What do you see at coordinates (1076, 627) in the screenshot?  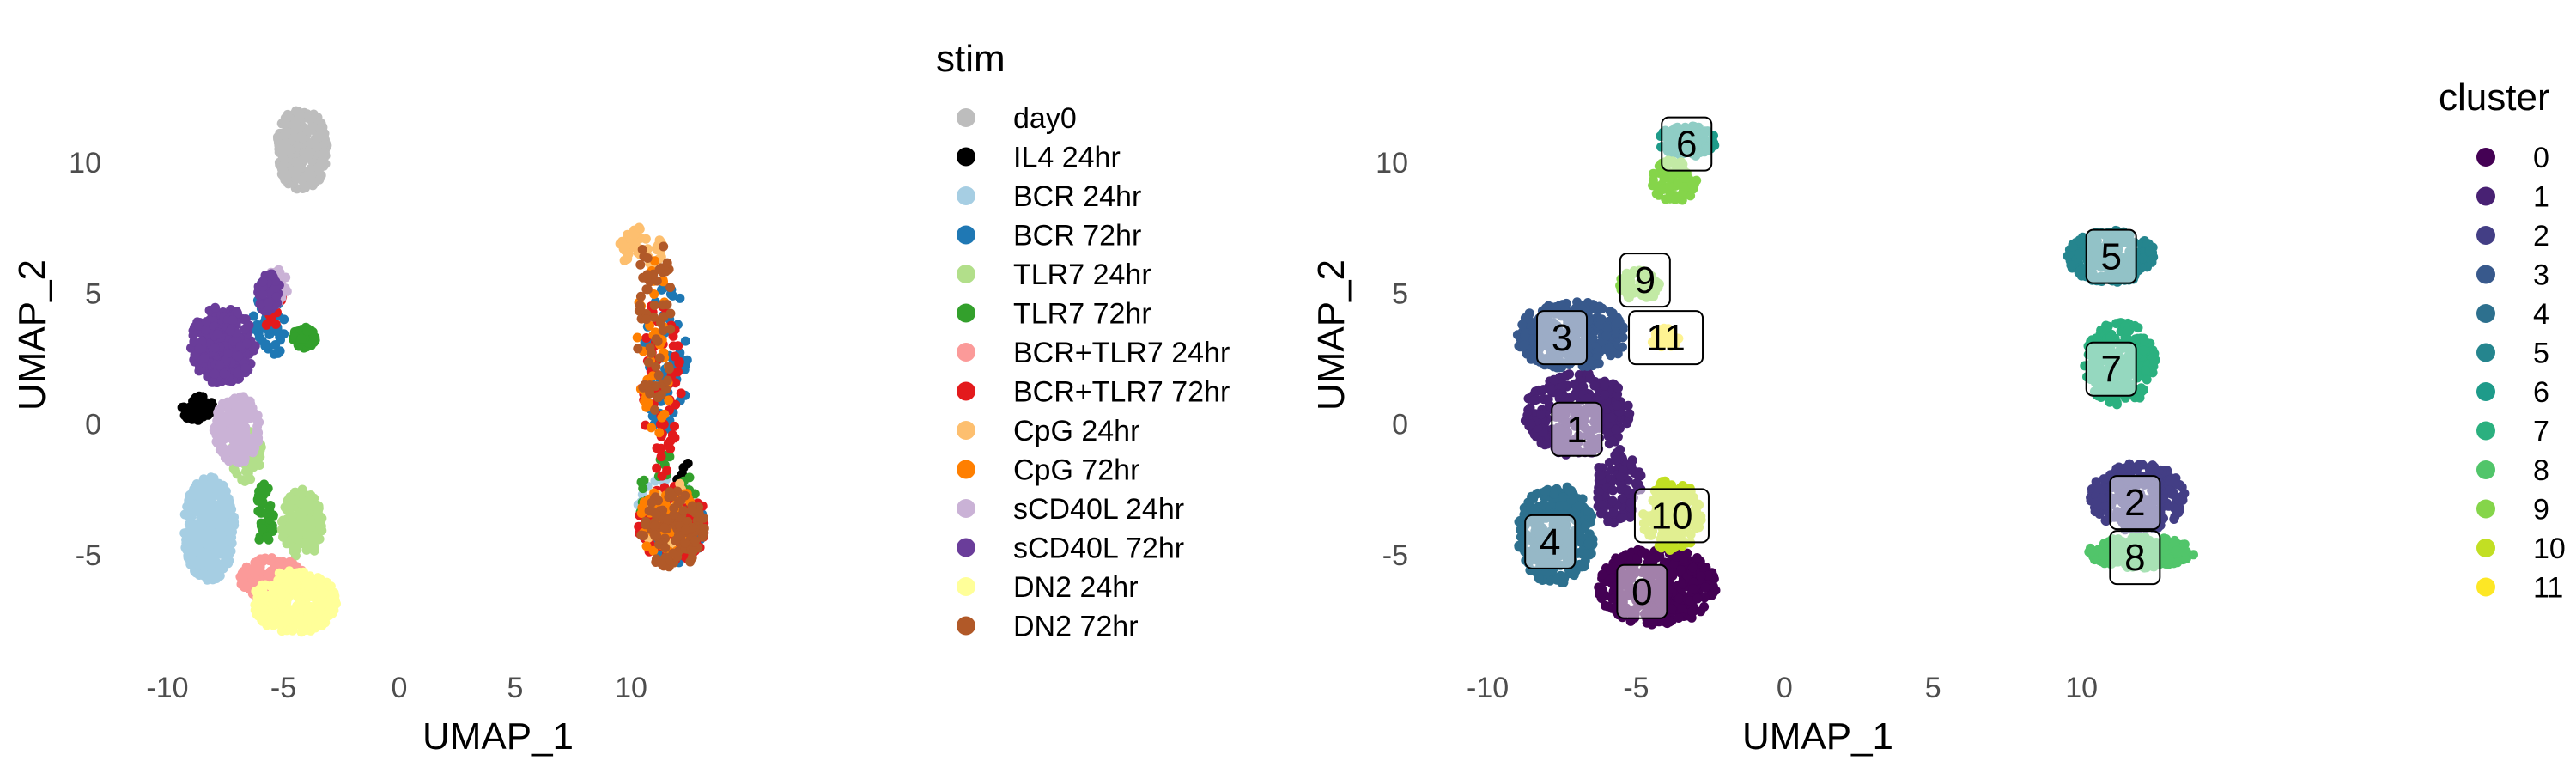 I see `legend-label: DN2 72hr` at bounding box center [1076, 627].